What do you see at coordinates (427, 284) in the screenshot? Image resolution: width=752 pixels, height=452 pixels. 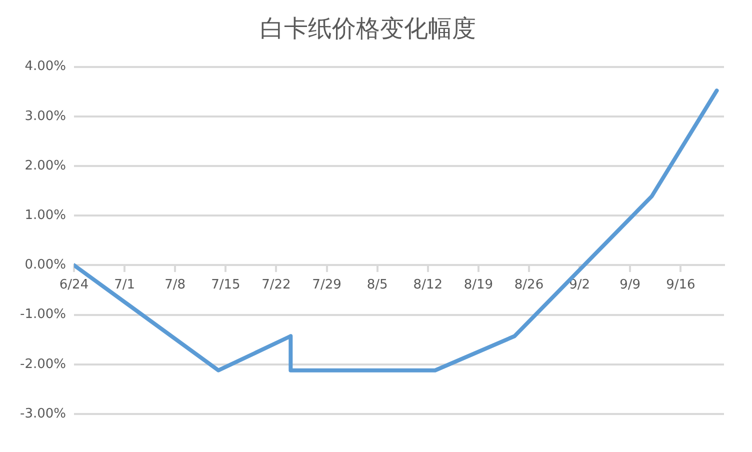 I see `x-tick-label: 8/12` at bounding box center [427, 284].